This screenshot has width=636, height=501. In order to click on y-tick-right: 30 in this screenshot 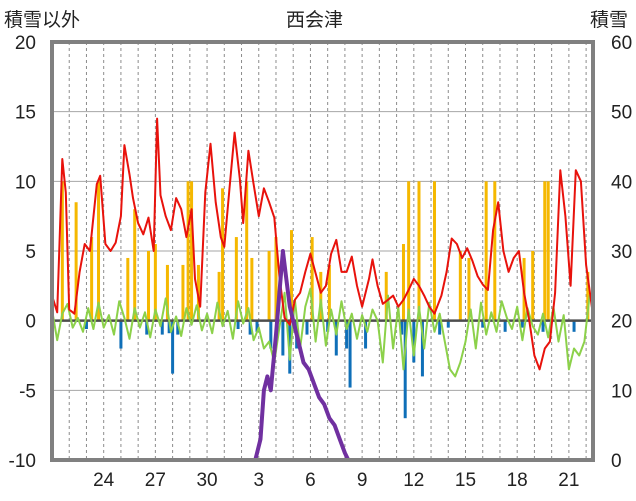, I will do `click(621, 252)`.